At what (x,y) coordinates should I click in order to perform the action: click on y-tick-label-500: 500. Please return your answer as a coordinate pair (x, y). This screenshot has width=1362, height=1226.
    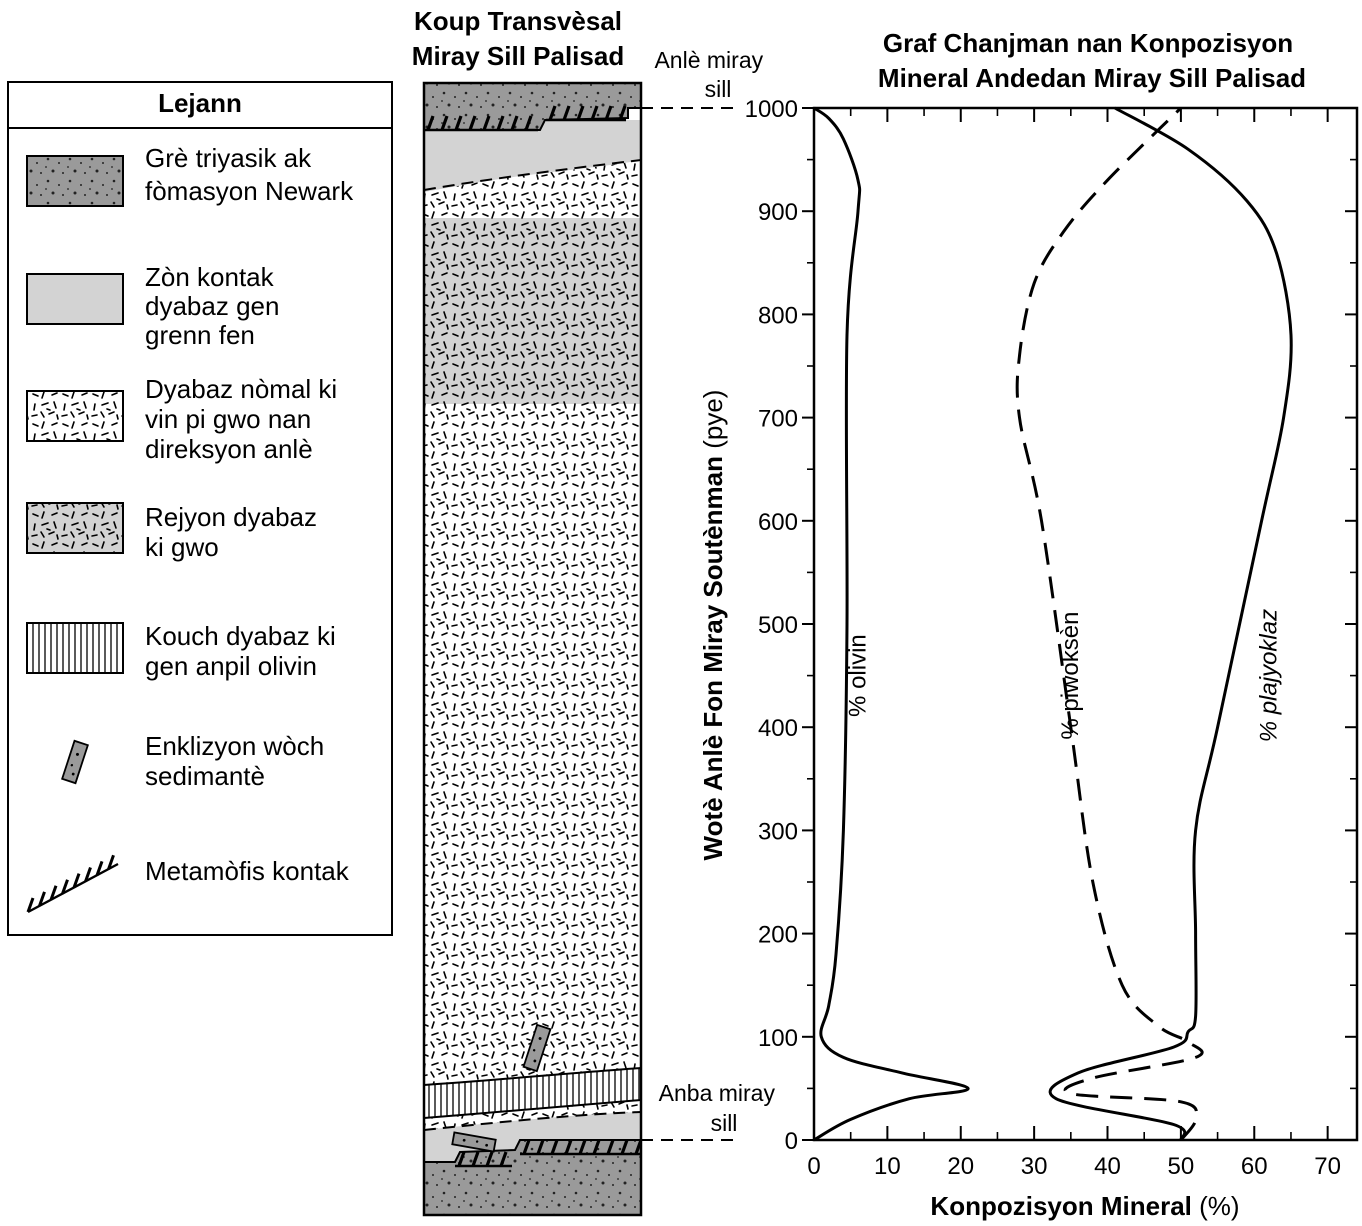
    Looking at the image, I should click on (778, 625).